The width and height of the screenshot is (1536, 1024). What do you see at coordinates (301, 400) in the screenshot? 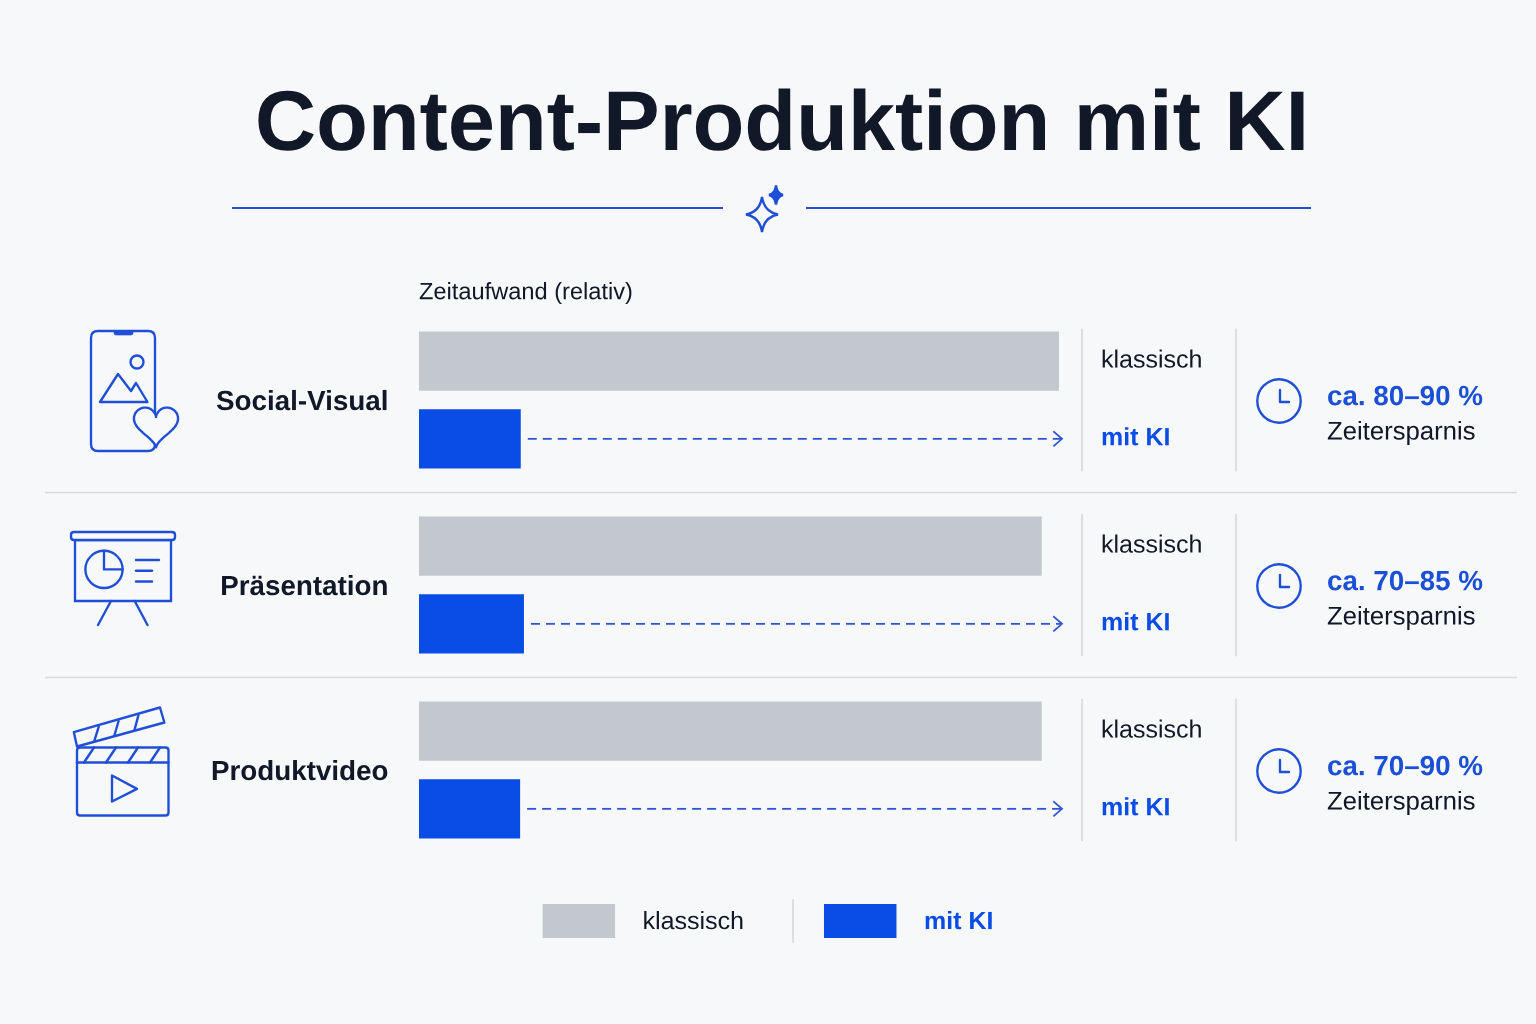
I see `y-tick-label: Social-Visual` at bounding box center [301, 400].